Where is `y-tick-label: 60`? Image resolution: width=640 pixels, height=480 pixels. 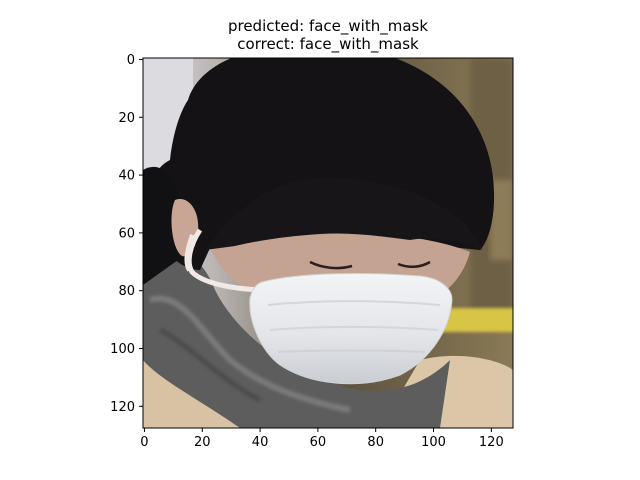
y-tick-label: 60 is located at coordinates (126, 233).